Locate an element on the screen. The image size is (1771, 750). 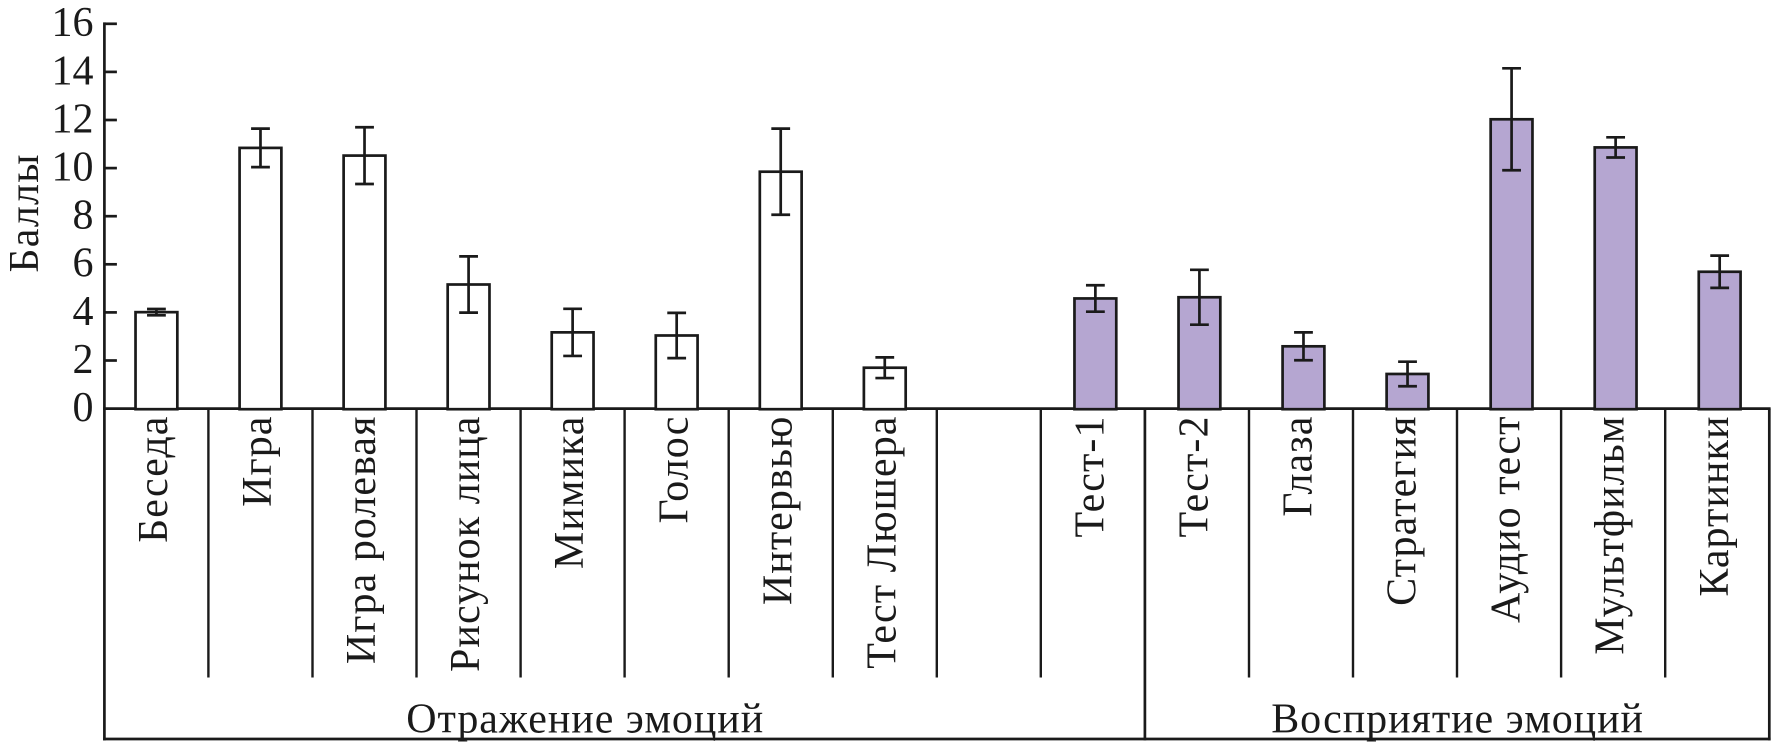
svg-text: Рисунок лица is located at coordinates (466, 544).